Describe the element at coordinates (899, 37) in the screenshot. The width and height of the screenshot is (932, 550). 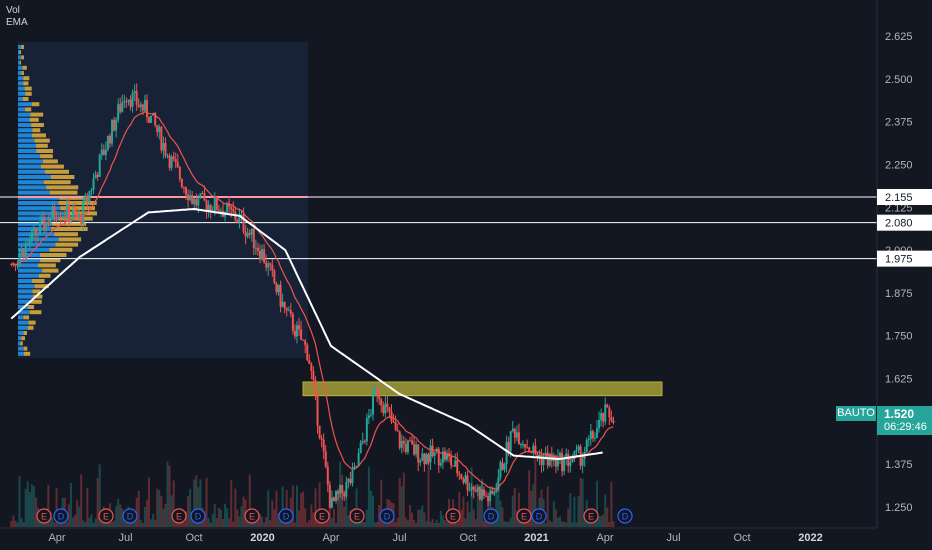
I see `price-tick-label: 2.625` at that location.